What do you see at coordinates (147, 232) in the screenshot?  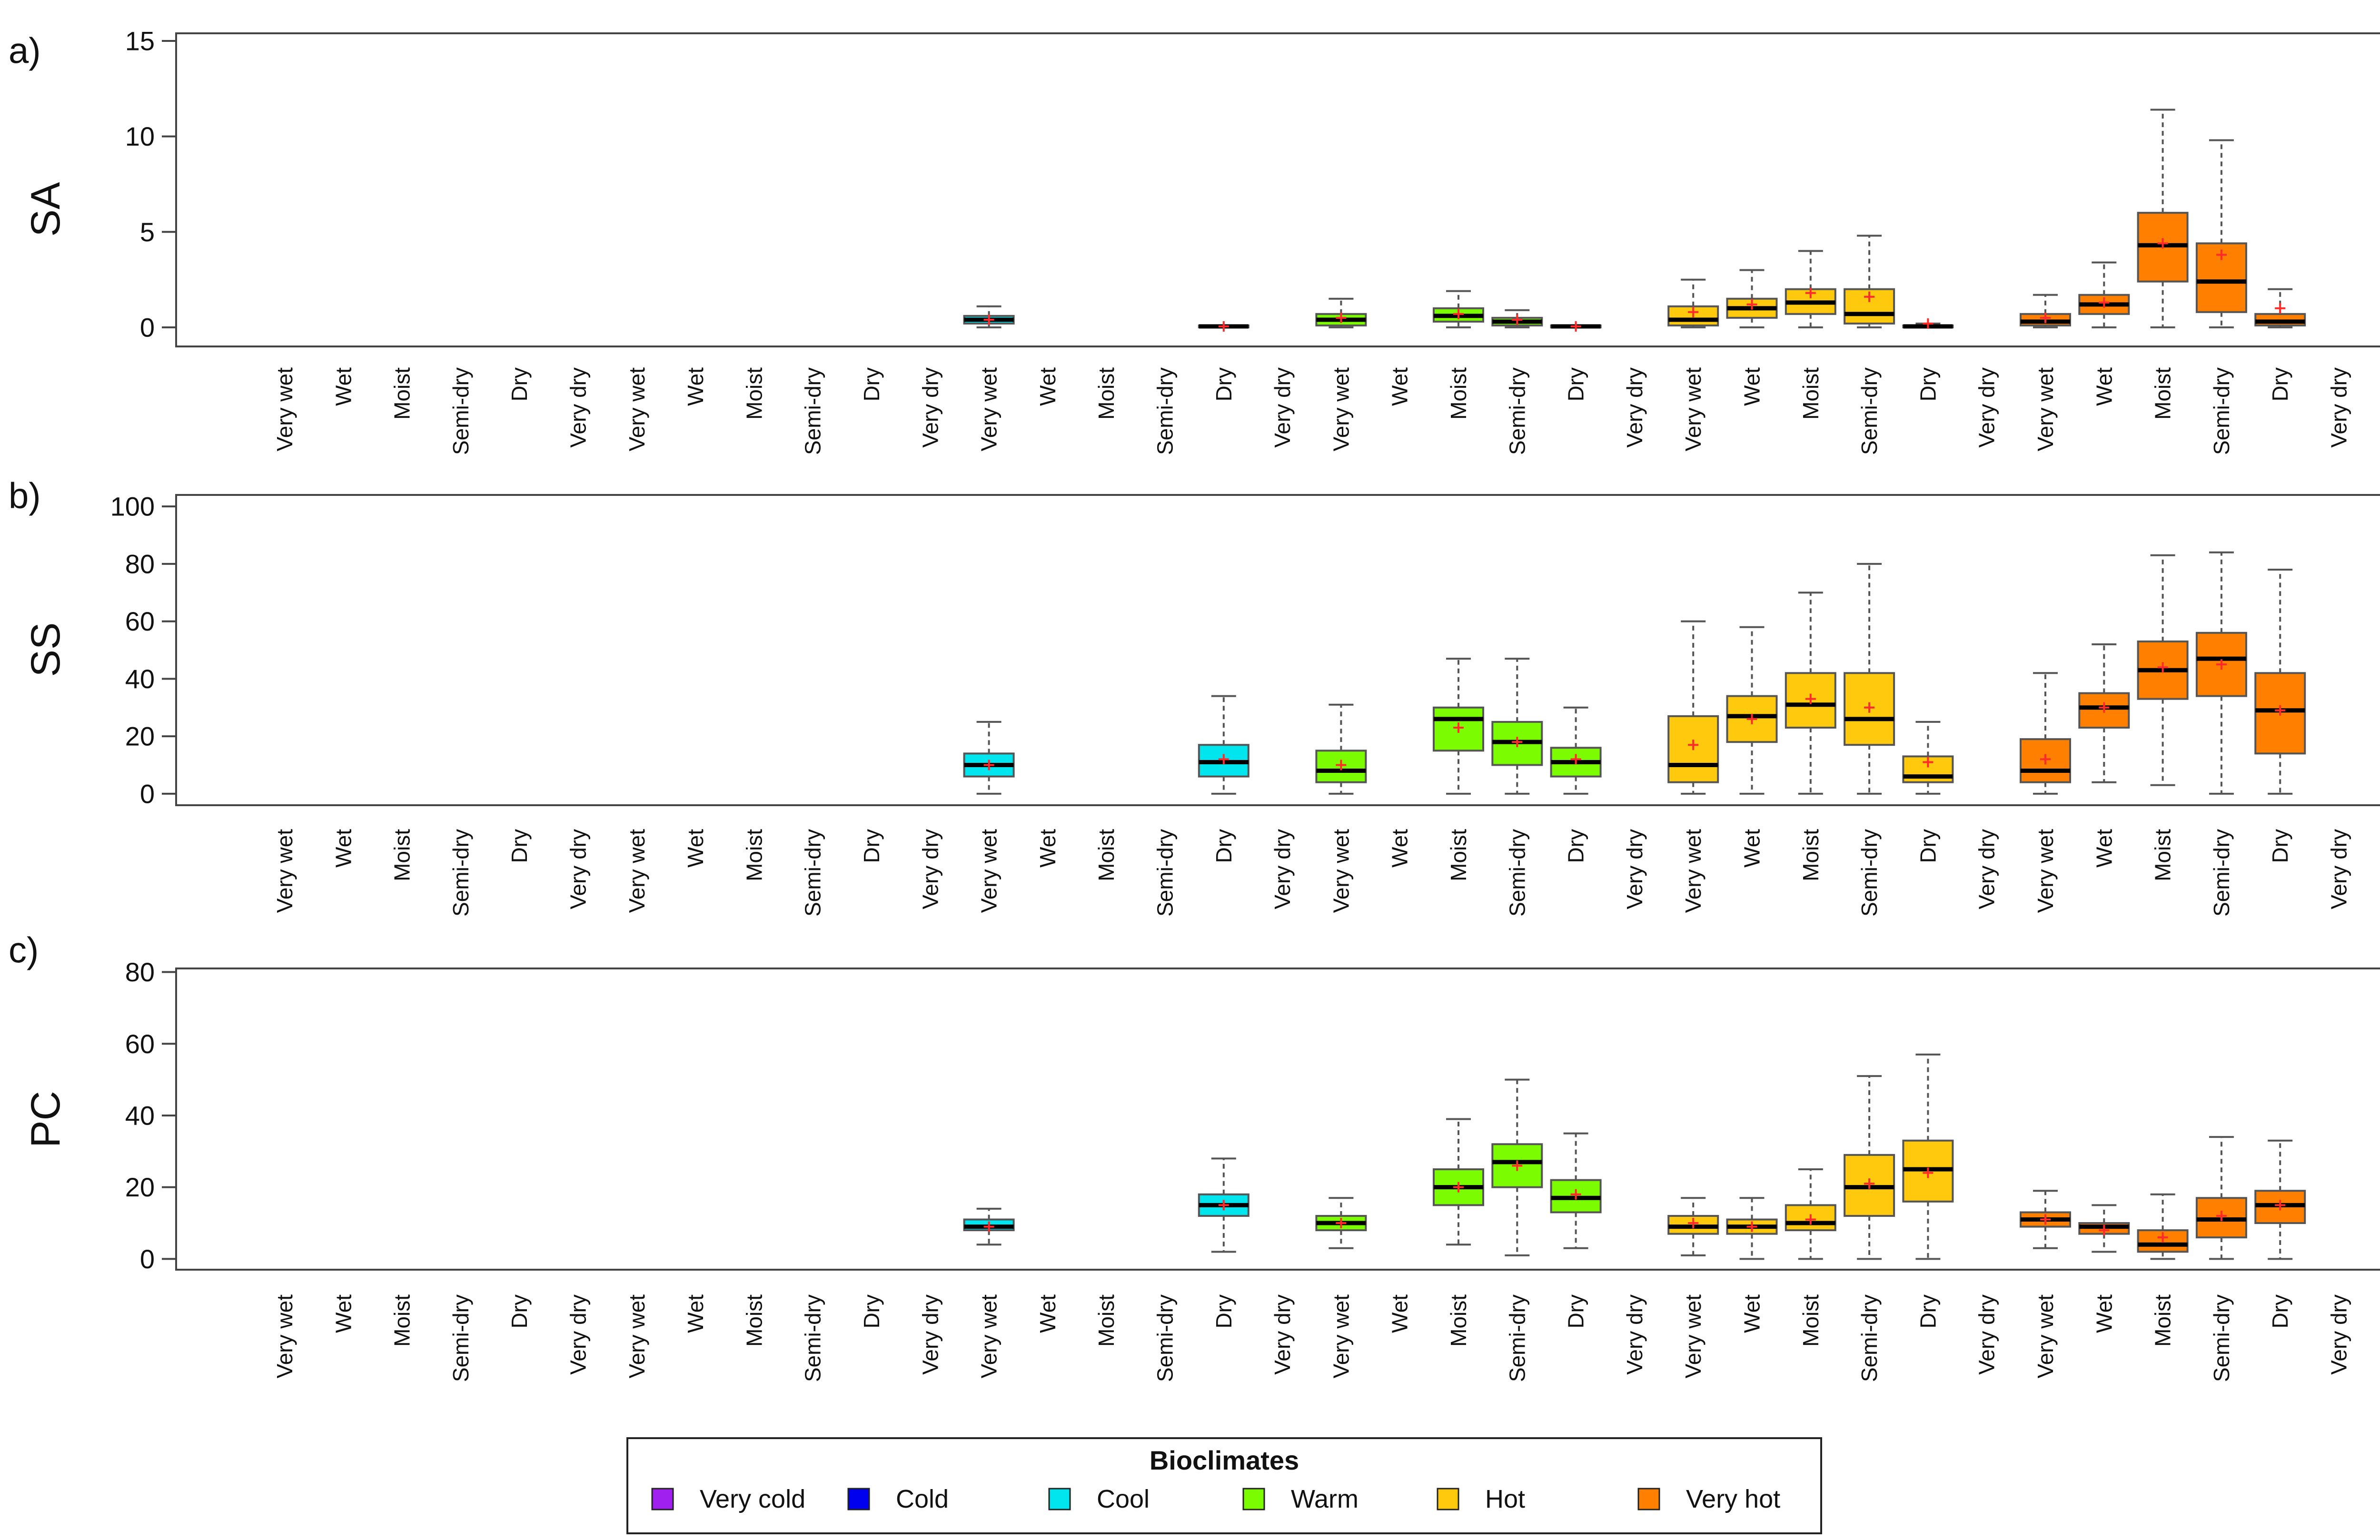 I see `y-tick-label: 5` at bounding box center [147, 232].